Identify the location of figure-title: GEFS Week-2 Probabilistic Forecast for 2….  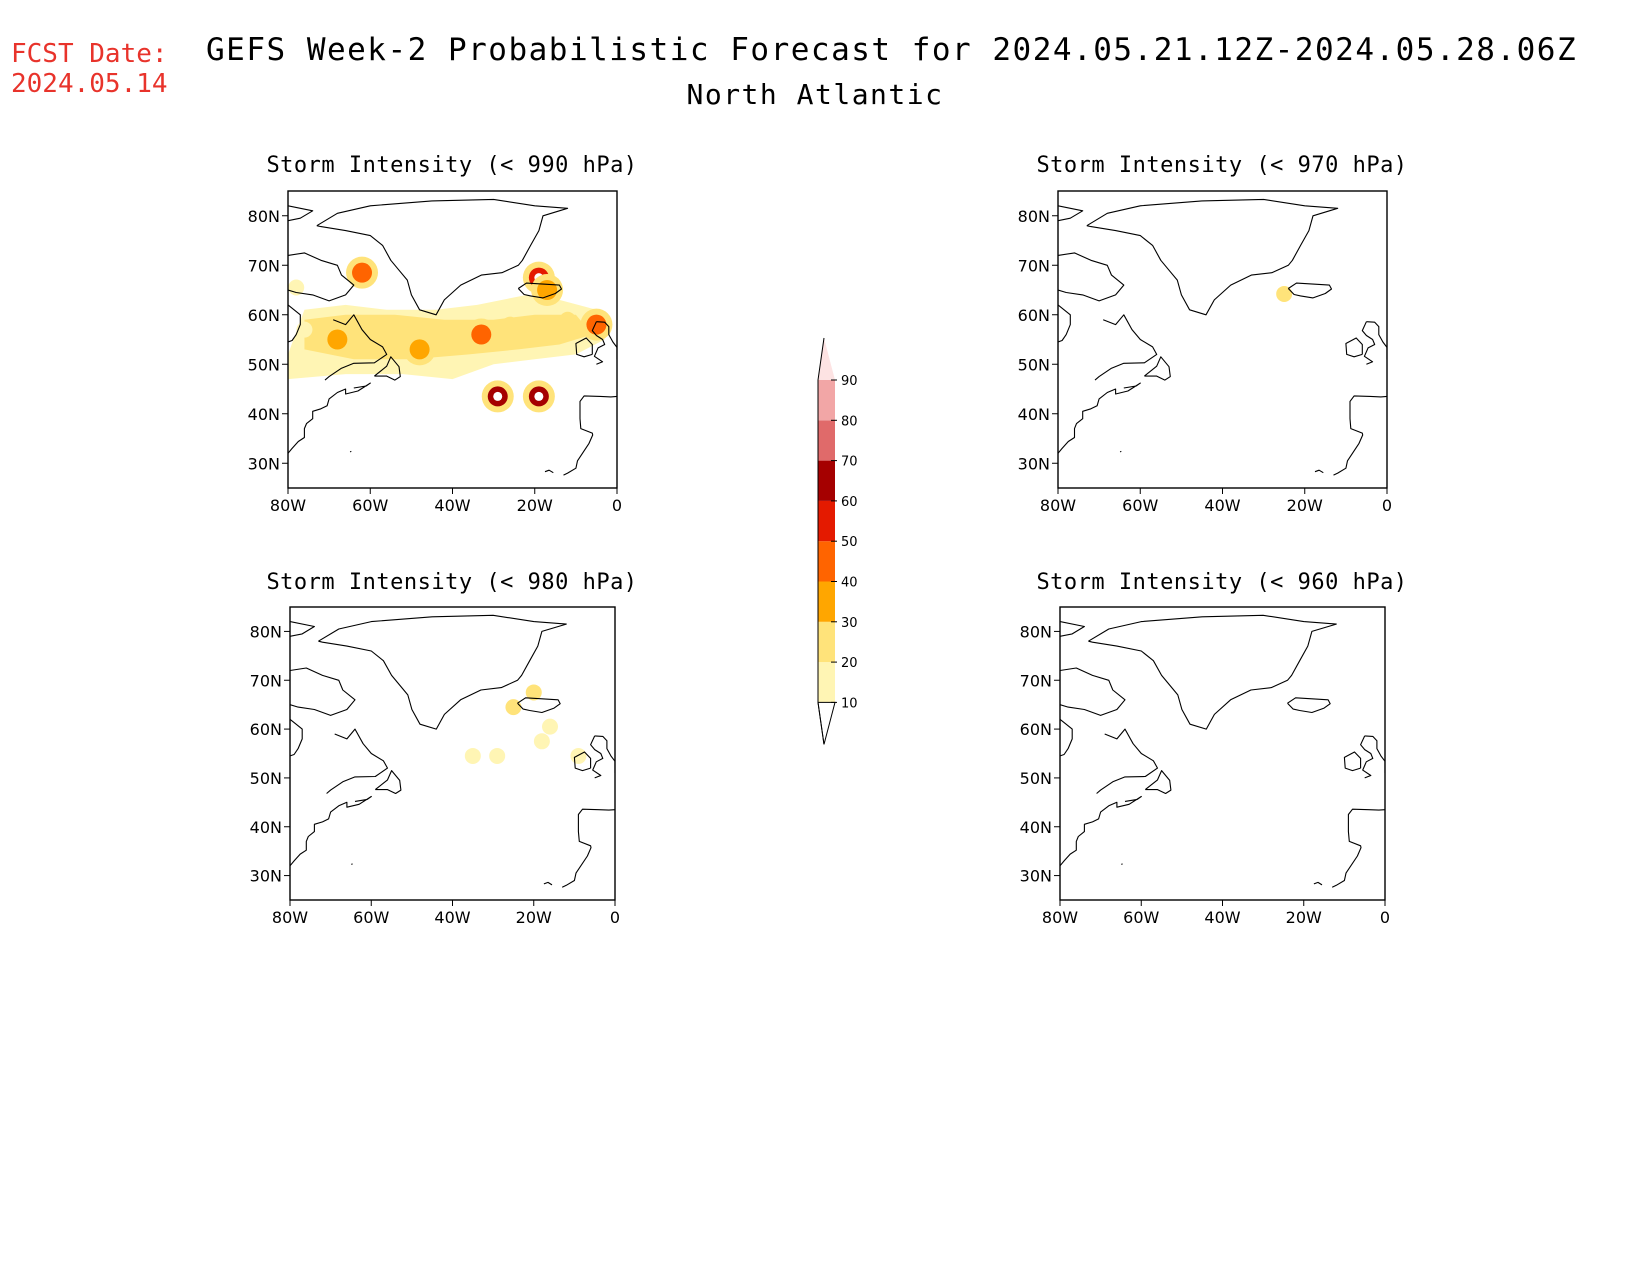
(891, 50).